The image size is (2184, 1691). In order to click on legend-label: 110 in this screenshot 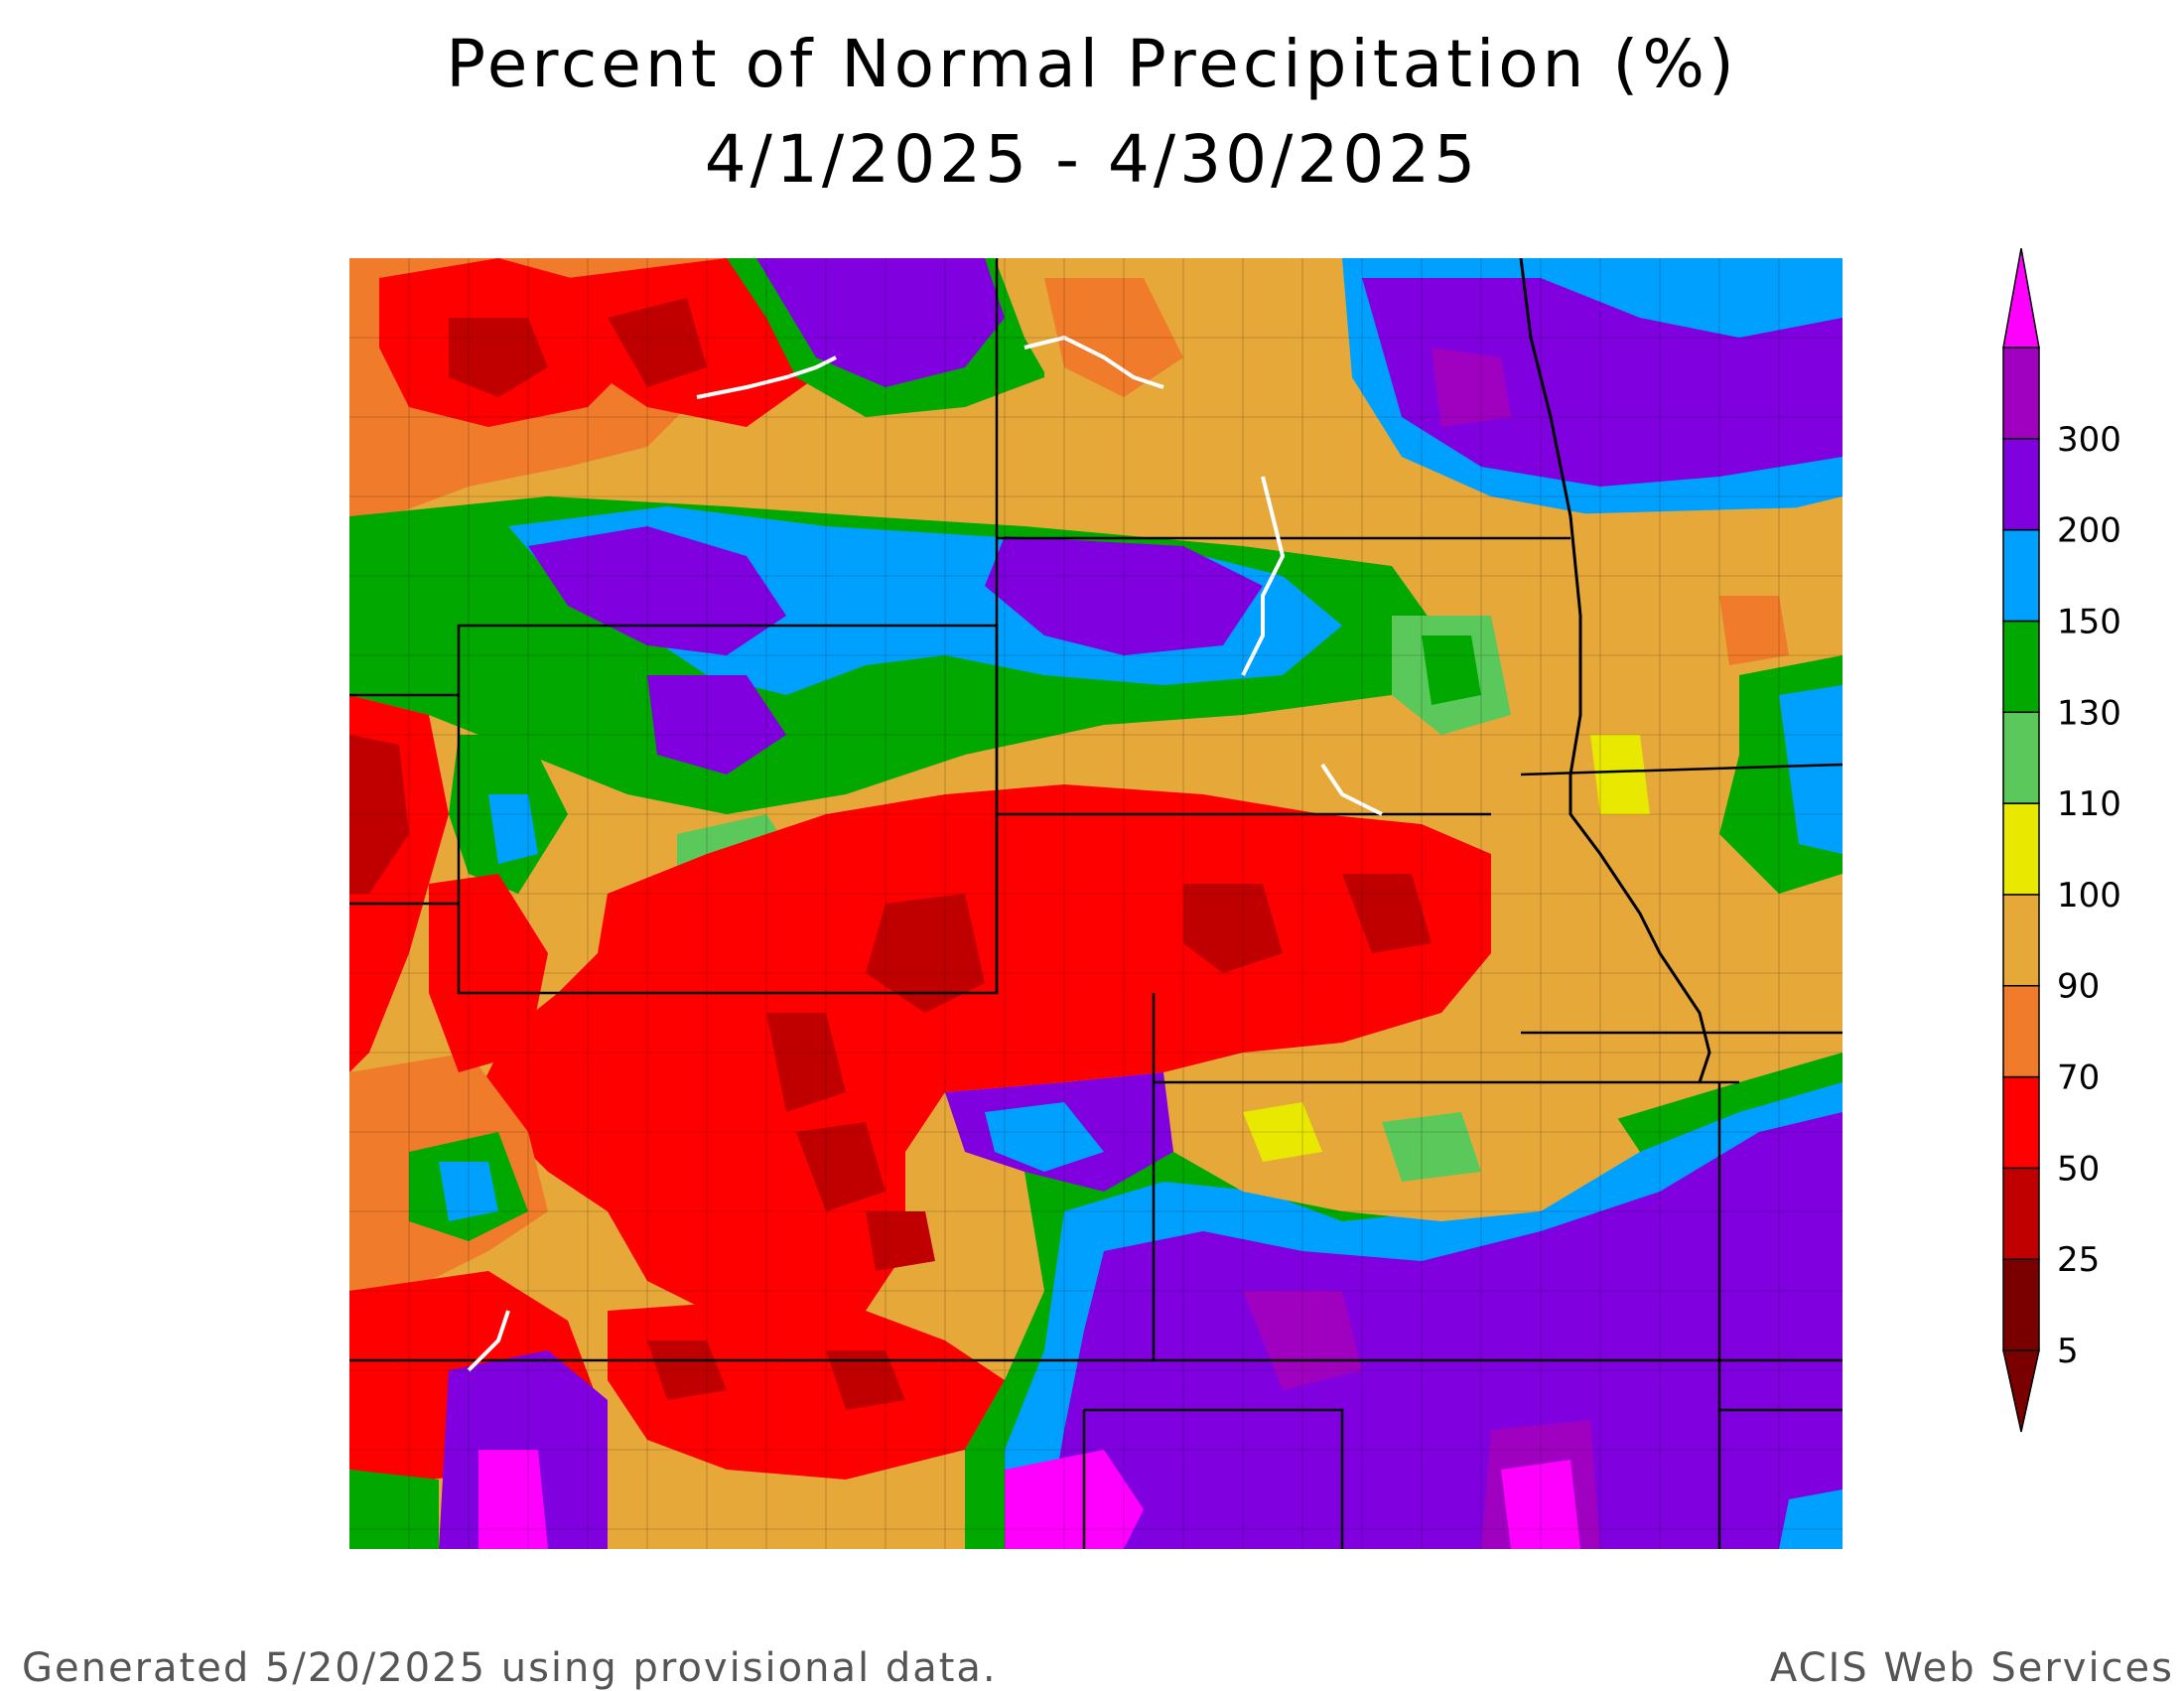, I will do `click(2089, 804)`.